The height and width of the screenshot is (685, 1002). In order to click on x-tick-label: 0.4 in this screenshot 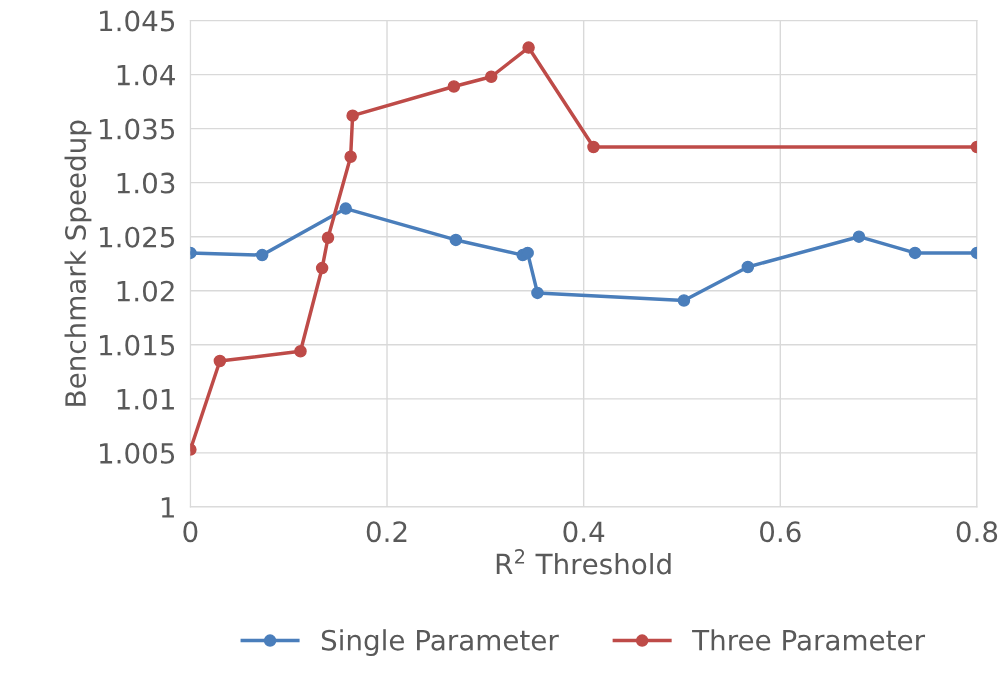, I will do `click(584, 532)`.